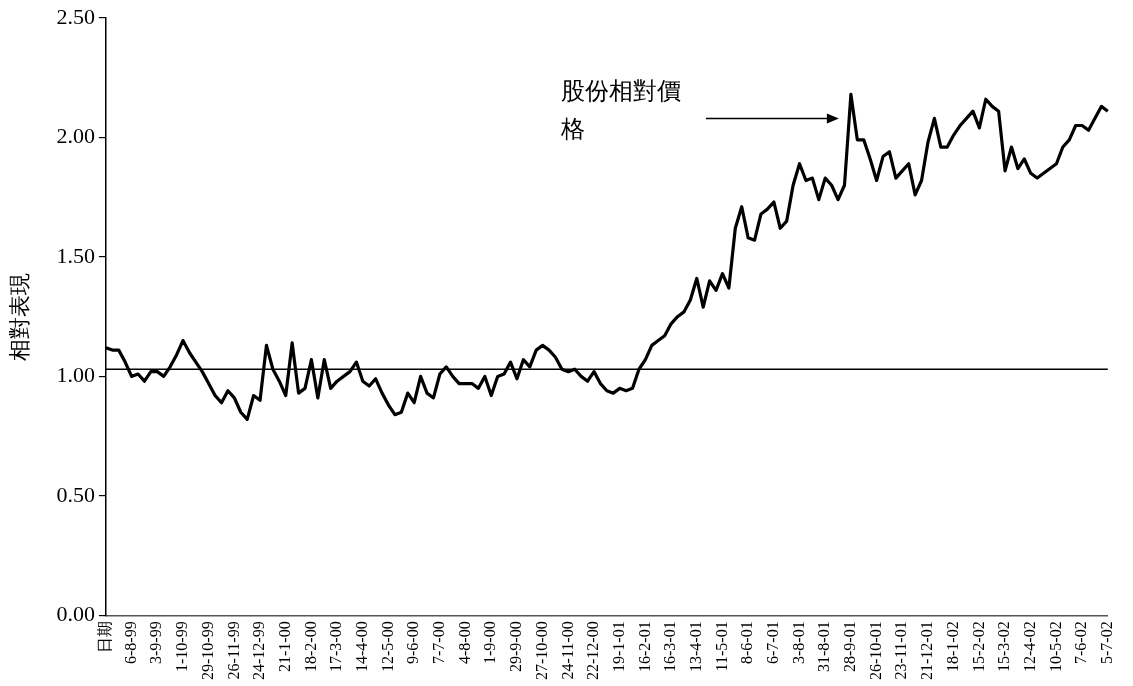  What do you see at coordinates (644, 646) in the screenshot?
I see `x-tick-label: 16-2-01` at bounding box center [644, 646].